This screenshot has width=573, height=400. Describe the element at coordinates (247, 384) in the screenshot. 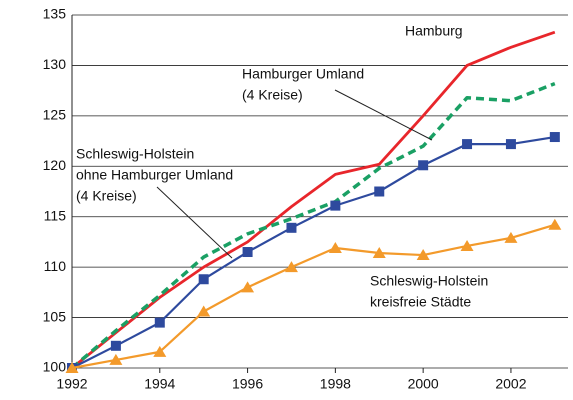

I see `x-tick-label: 1996` at that location.